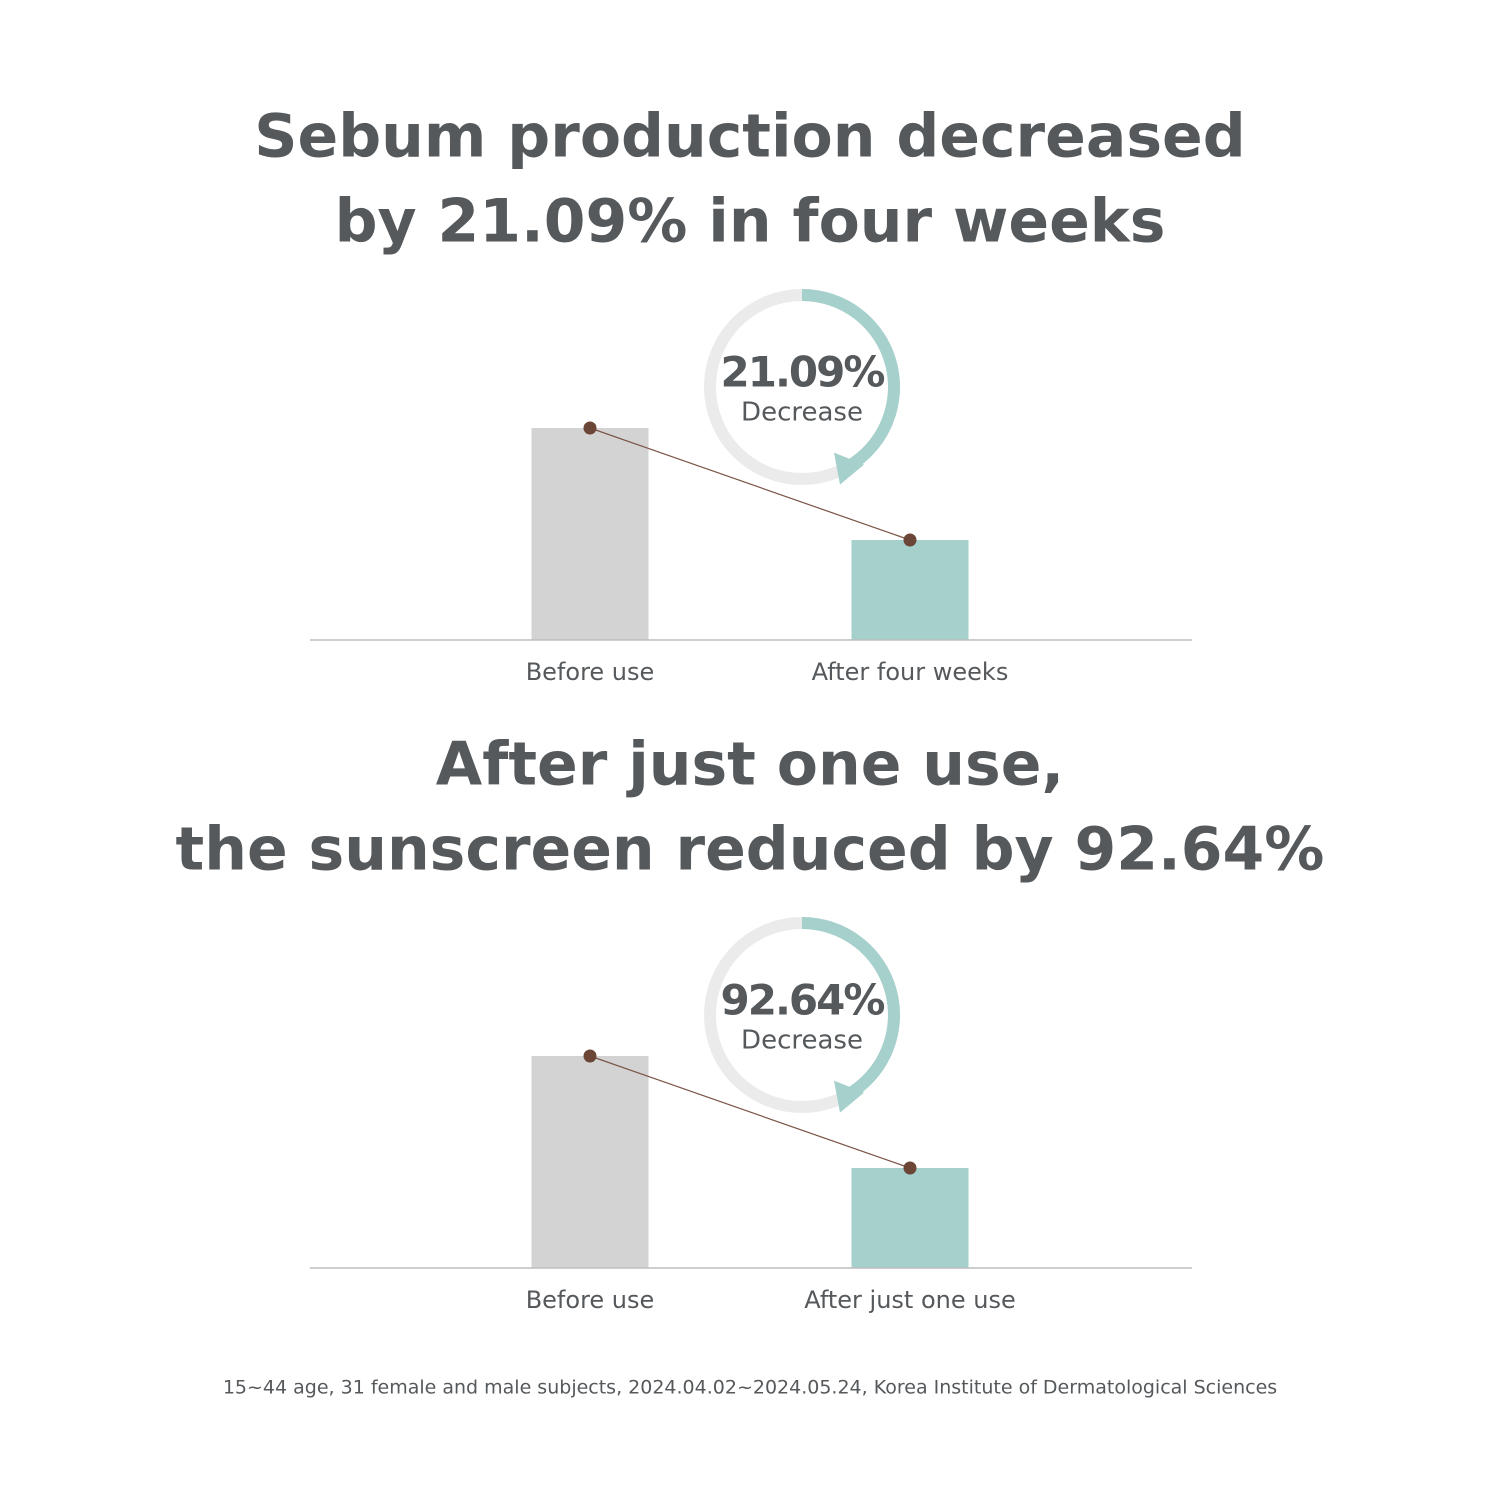  I want to click on x-tick-label: After just one use, so click(909, 1300).